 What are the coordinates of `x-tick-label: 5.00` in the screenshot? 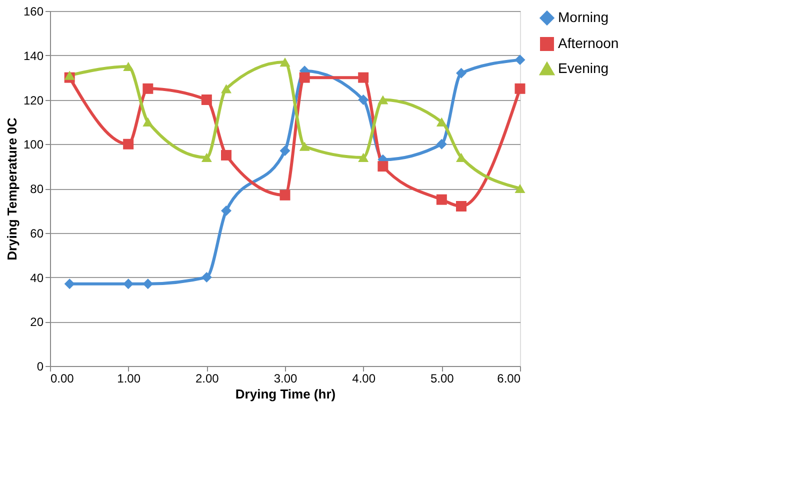 It's located at (442, 379).